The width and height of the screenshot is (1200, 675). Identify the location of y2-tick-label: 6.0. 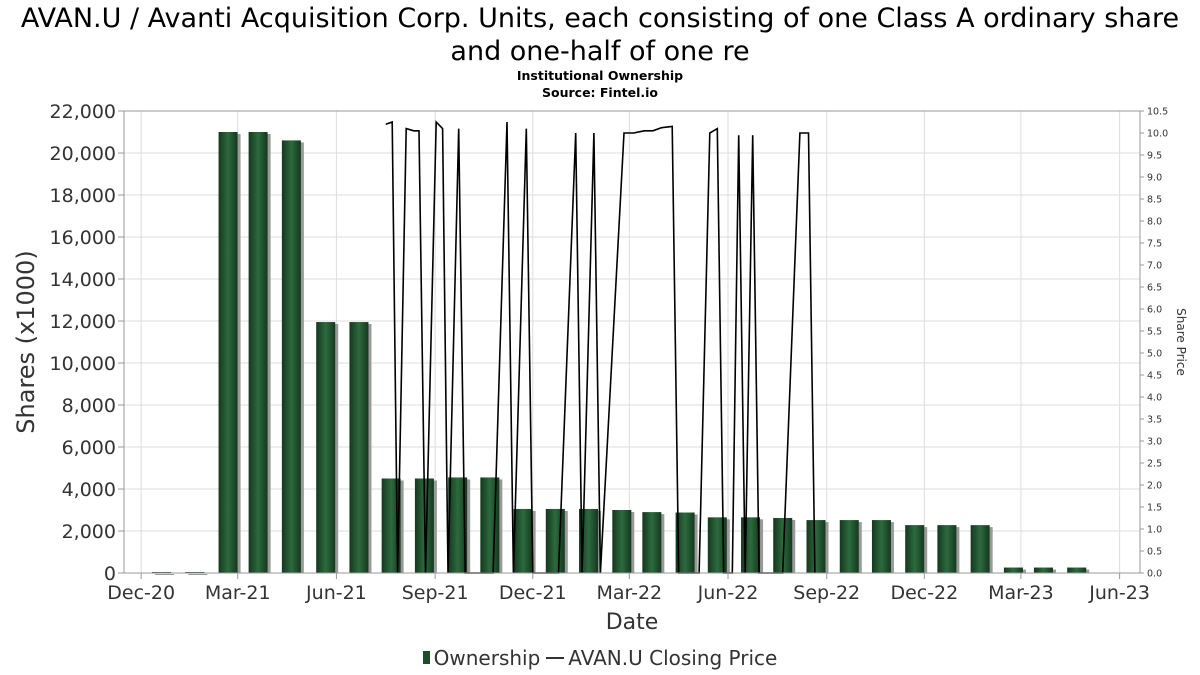
(1154, 310).